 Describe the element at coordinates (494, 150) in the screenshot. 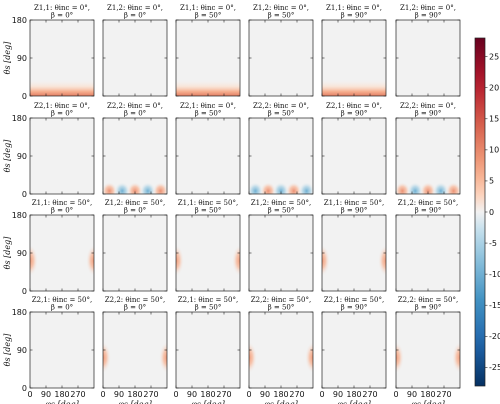

I see `colorbar-tick-label: 10` at that location.